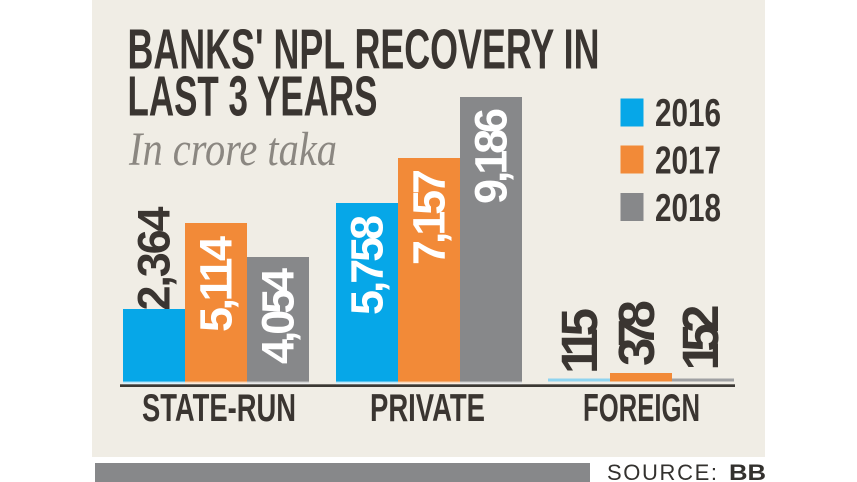  Describe the element at coordinates (636, 333) in the screenshot. I see `svg-text: 378` at that location.